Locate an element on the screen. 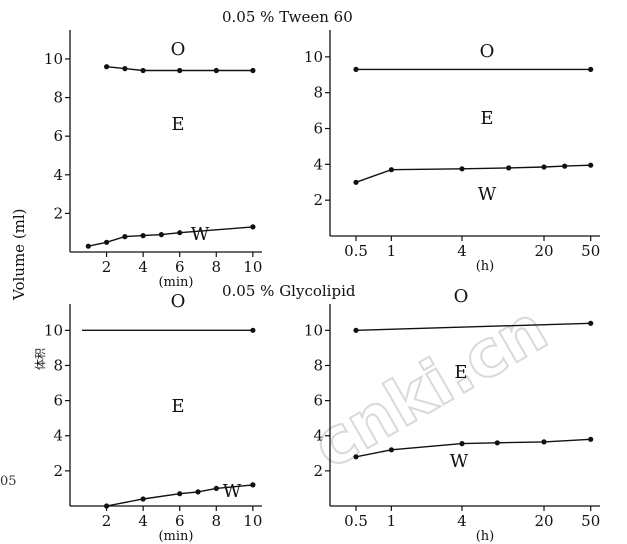 The height and width of the screenshot is (544, 627). bottom-title: 0.05 % Glycolipid is located at coordinates (289, 291).